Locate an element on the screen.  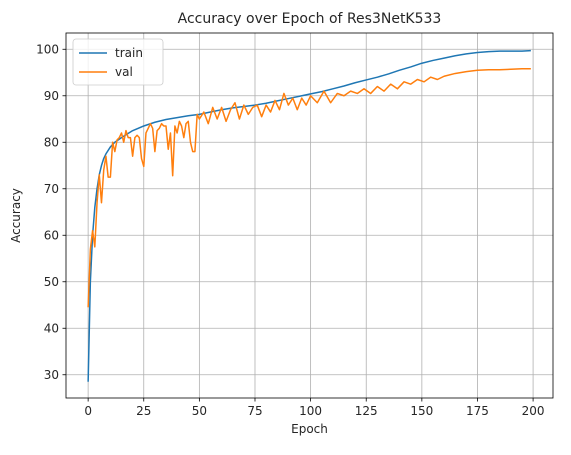
y-tick-label: 50 is located at coordinates (51, 282).